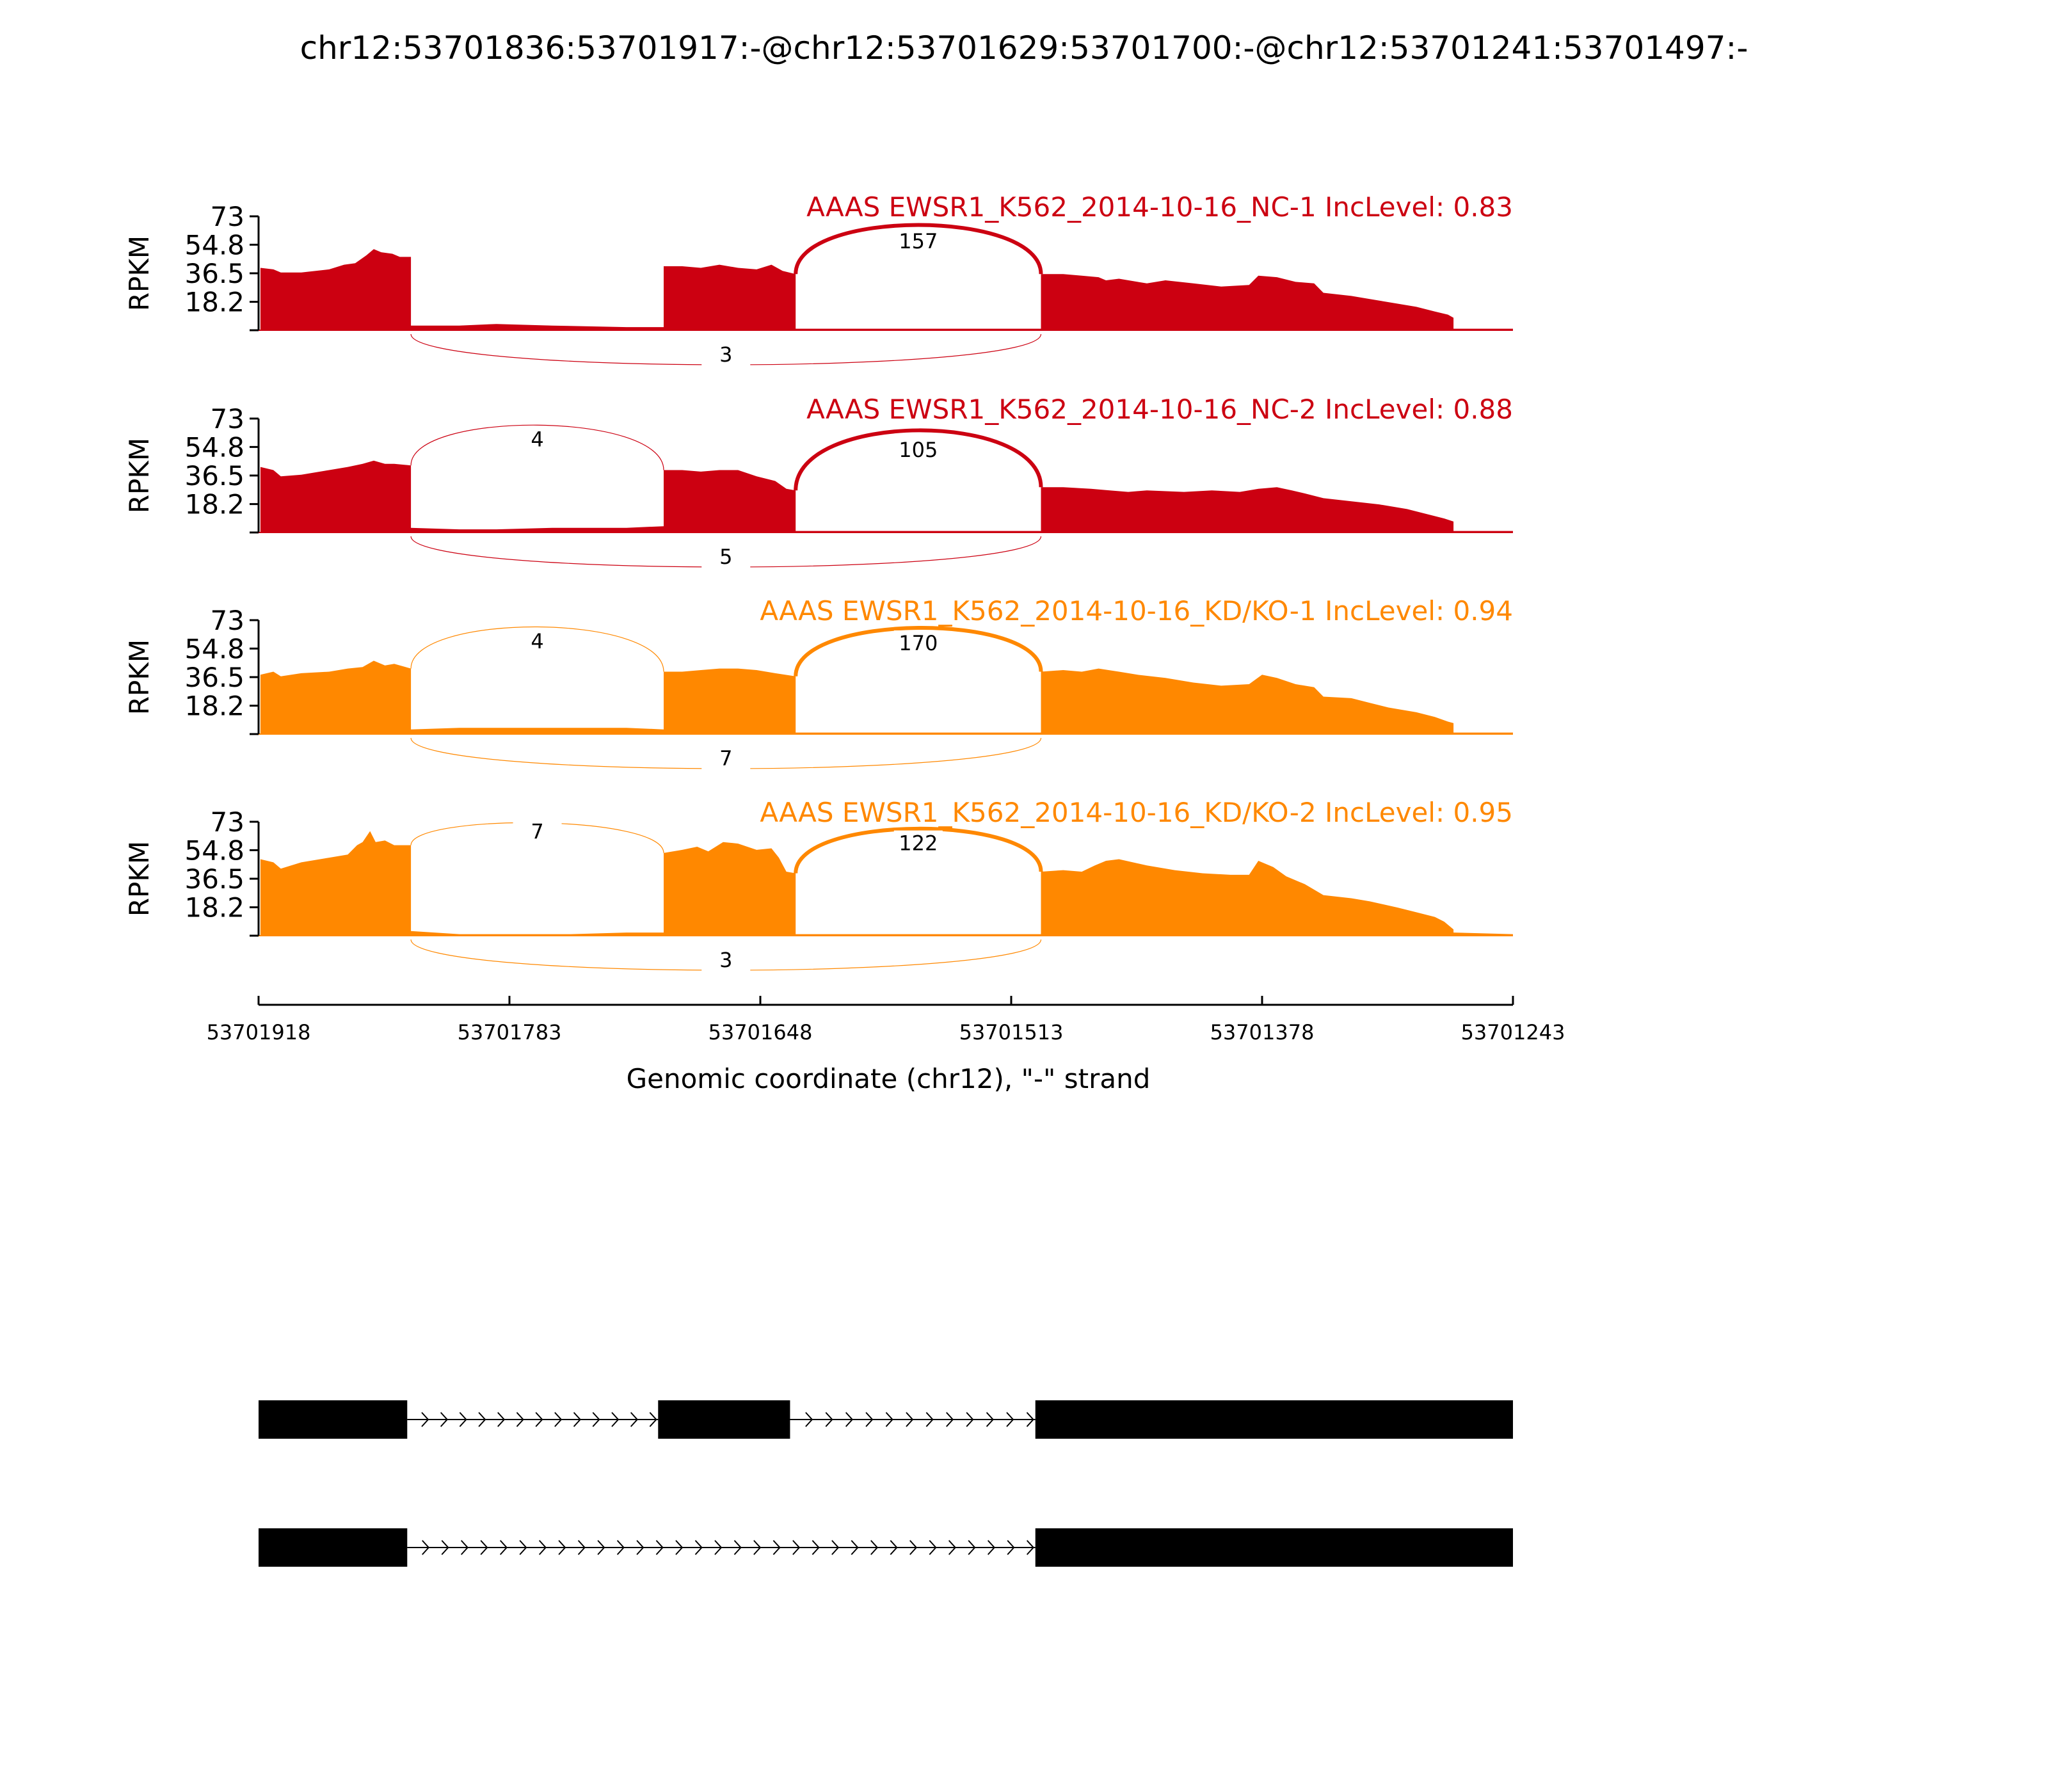 The image size is (2048, 1792). Describe the element at coordinates (214, 302) in the screenshot. I see `y-tick-label: 18.2` at that location.